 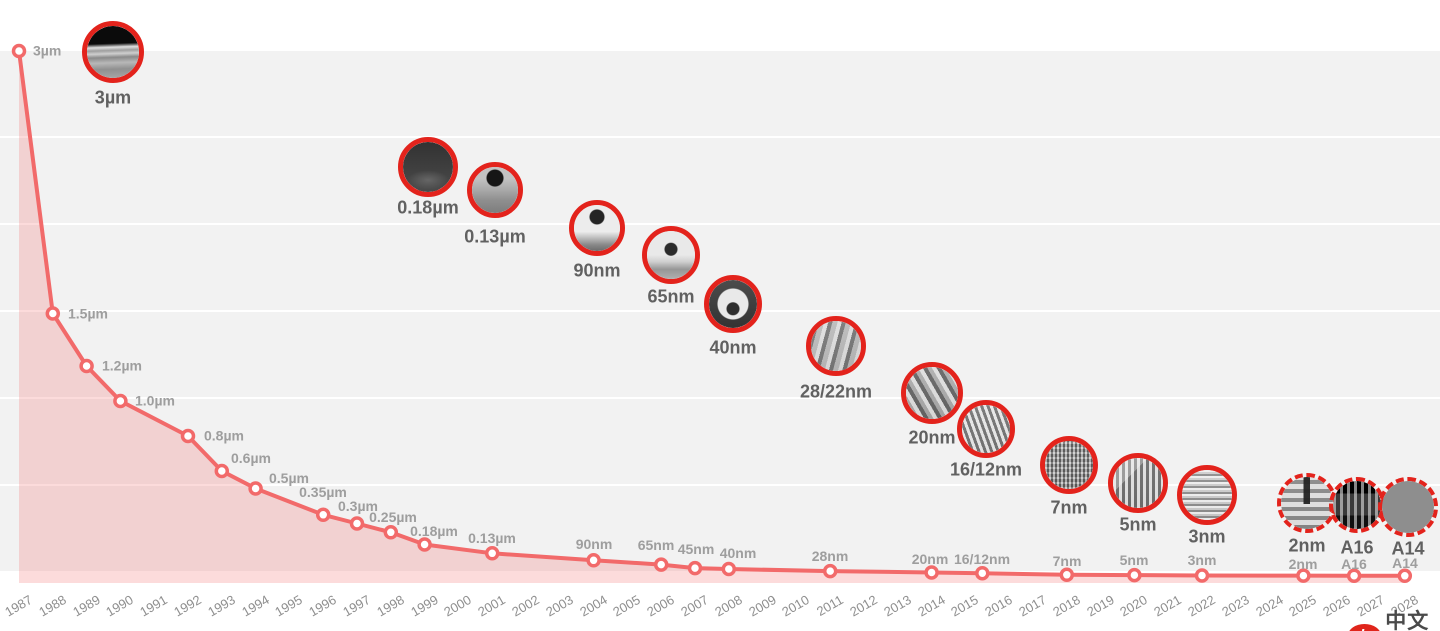 What do you see at coordinates (671, 296) in the screenshot?
I see `micrograph-caption-65nm: 65nm` at bounding box center [671, 296].